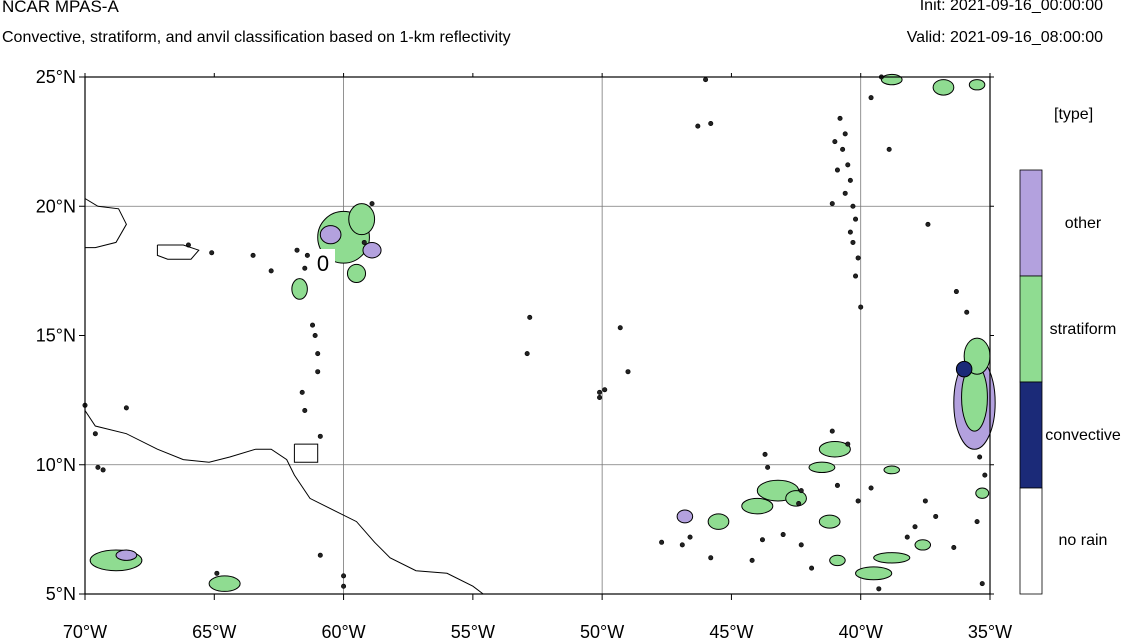 The width and height of the screenshot is (1128, 641). I want to click on legend-swatch, so click(1031, 223).